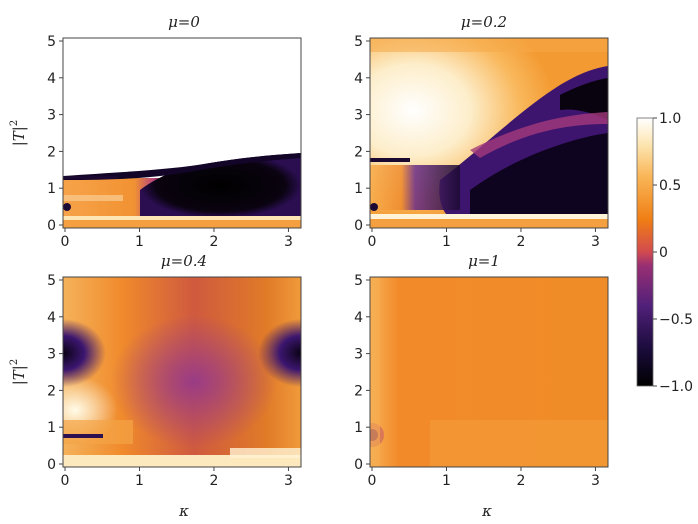 The height and width of the screenshot is (524, 698). I want to click on panel-title-mu0: μ=0, so click(184, 22).